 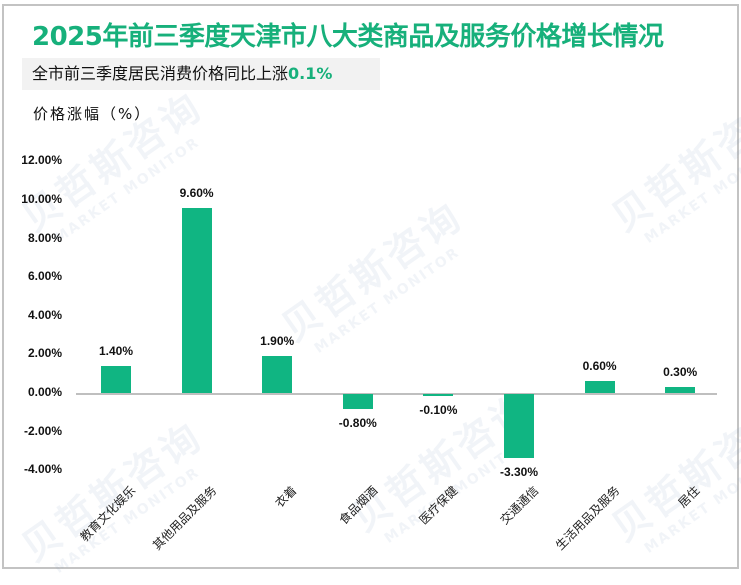 What do you see at coordinates (44, 276) in the screenshot?
I see `y-tick-label: 6.00%` at bounding box center [44, 276].